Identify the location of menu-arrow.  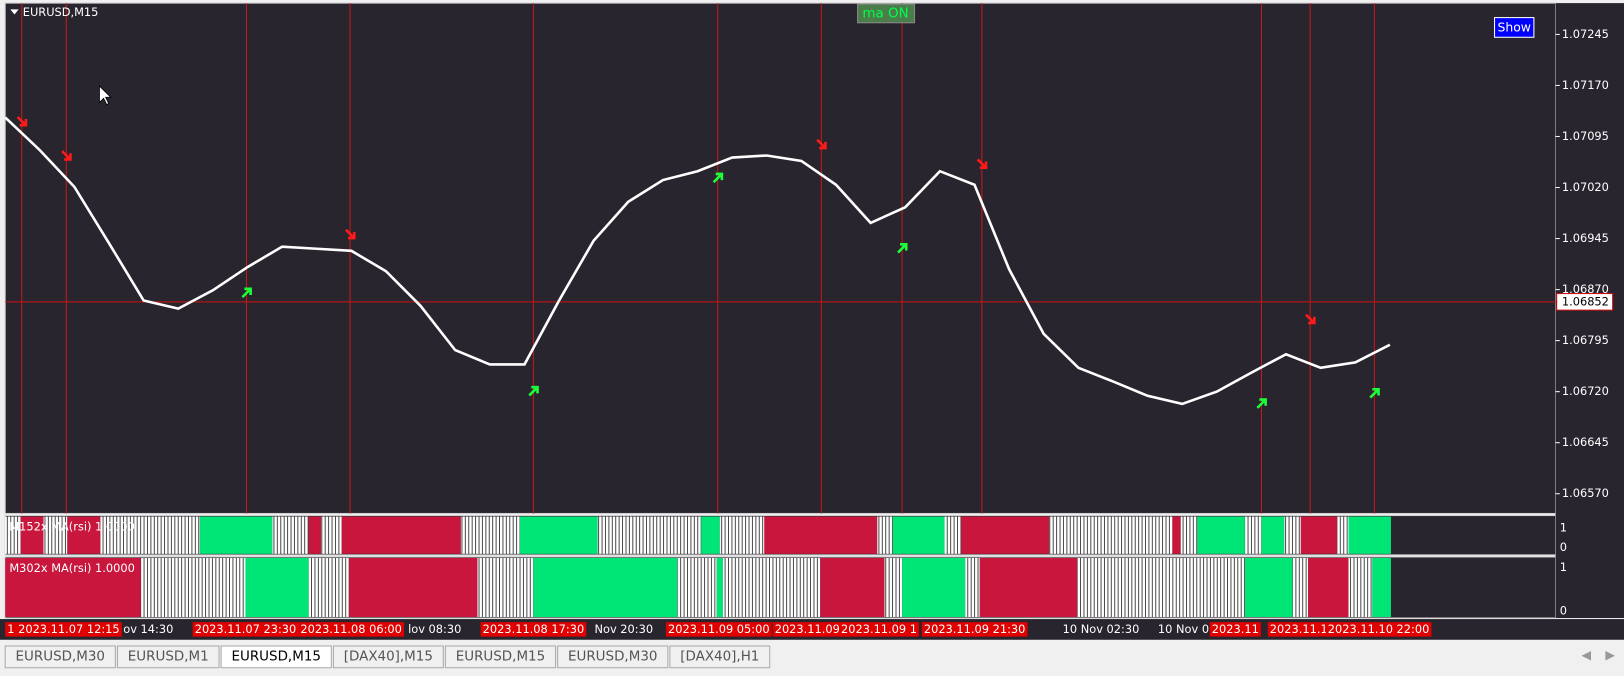
(14, 12).